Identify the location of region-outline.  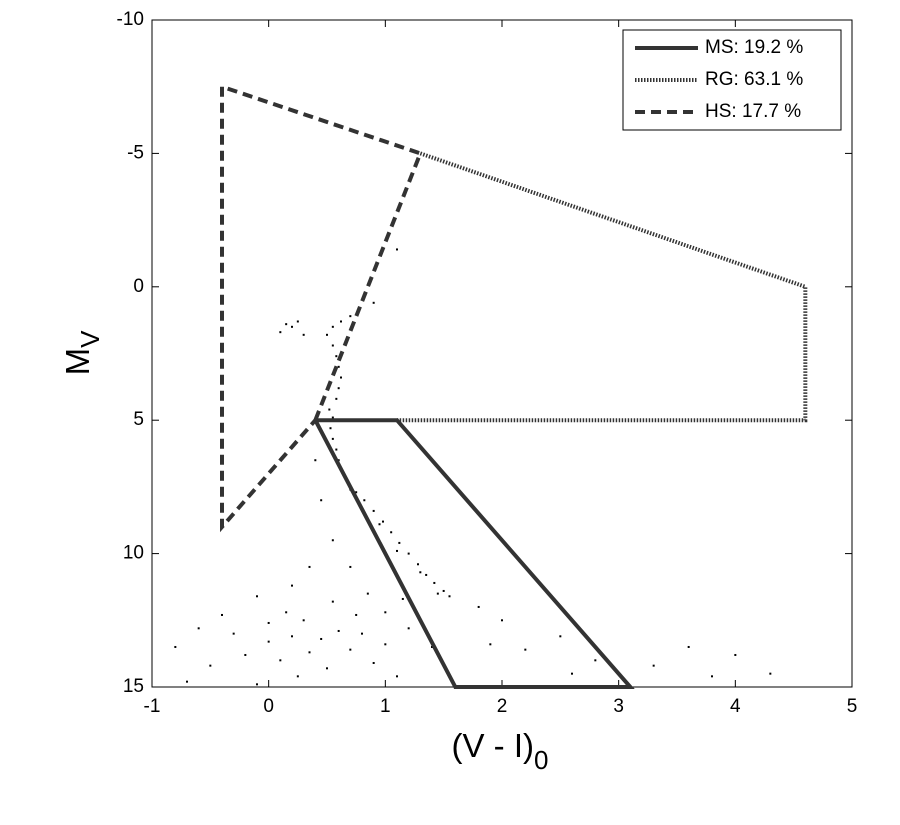
(474, 553).